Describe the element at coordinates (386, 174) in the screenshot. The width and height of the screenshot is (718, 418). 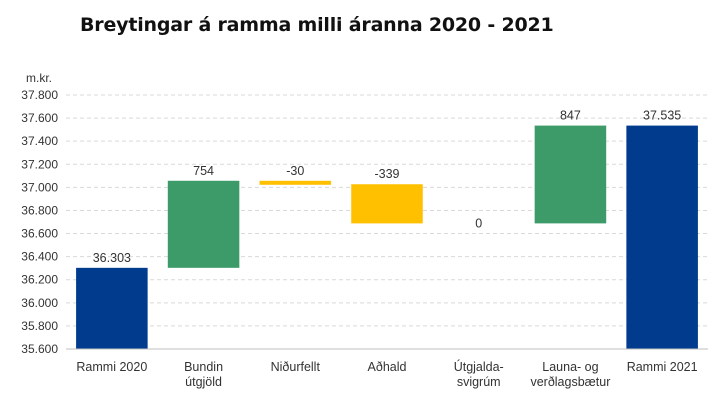
I see `data-label: -339` at that location.